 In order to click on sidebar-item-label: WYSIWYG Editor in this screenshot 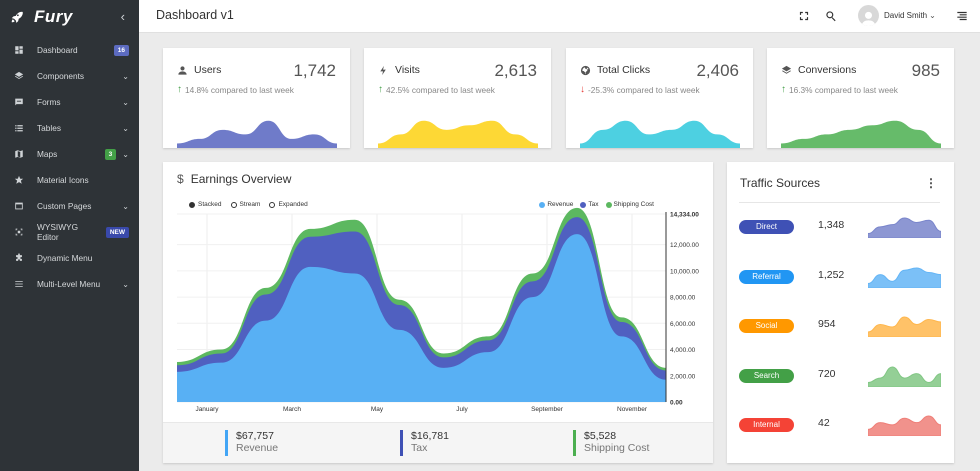, I will do `click(58, 232)`.